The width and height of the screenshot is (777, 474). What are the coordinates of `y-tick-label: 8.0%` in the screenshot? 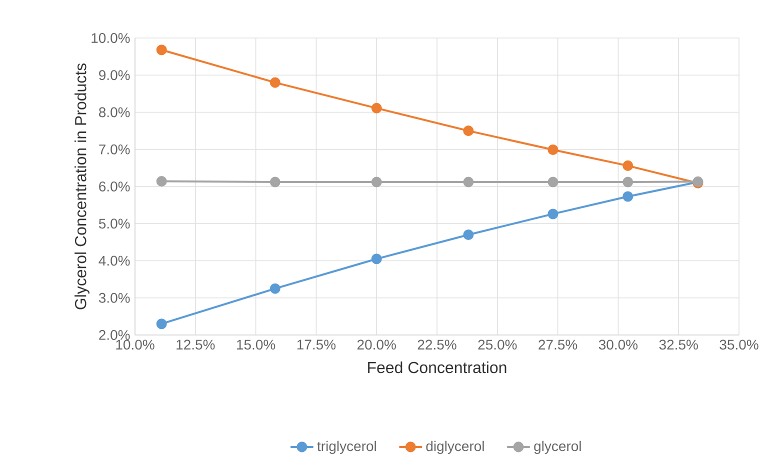 It's located at (114, 112).